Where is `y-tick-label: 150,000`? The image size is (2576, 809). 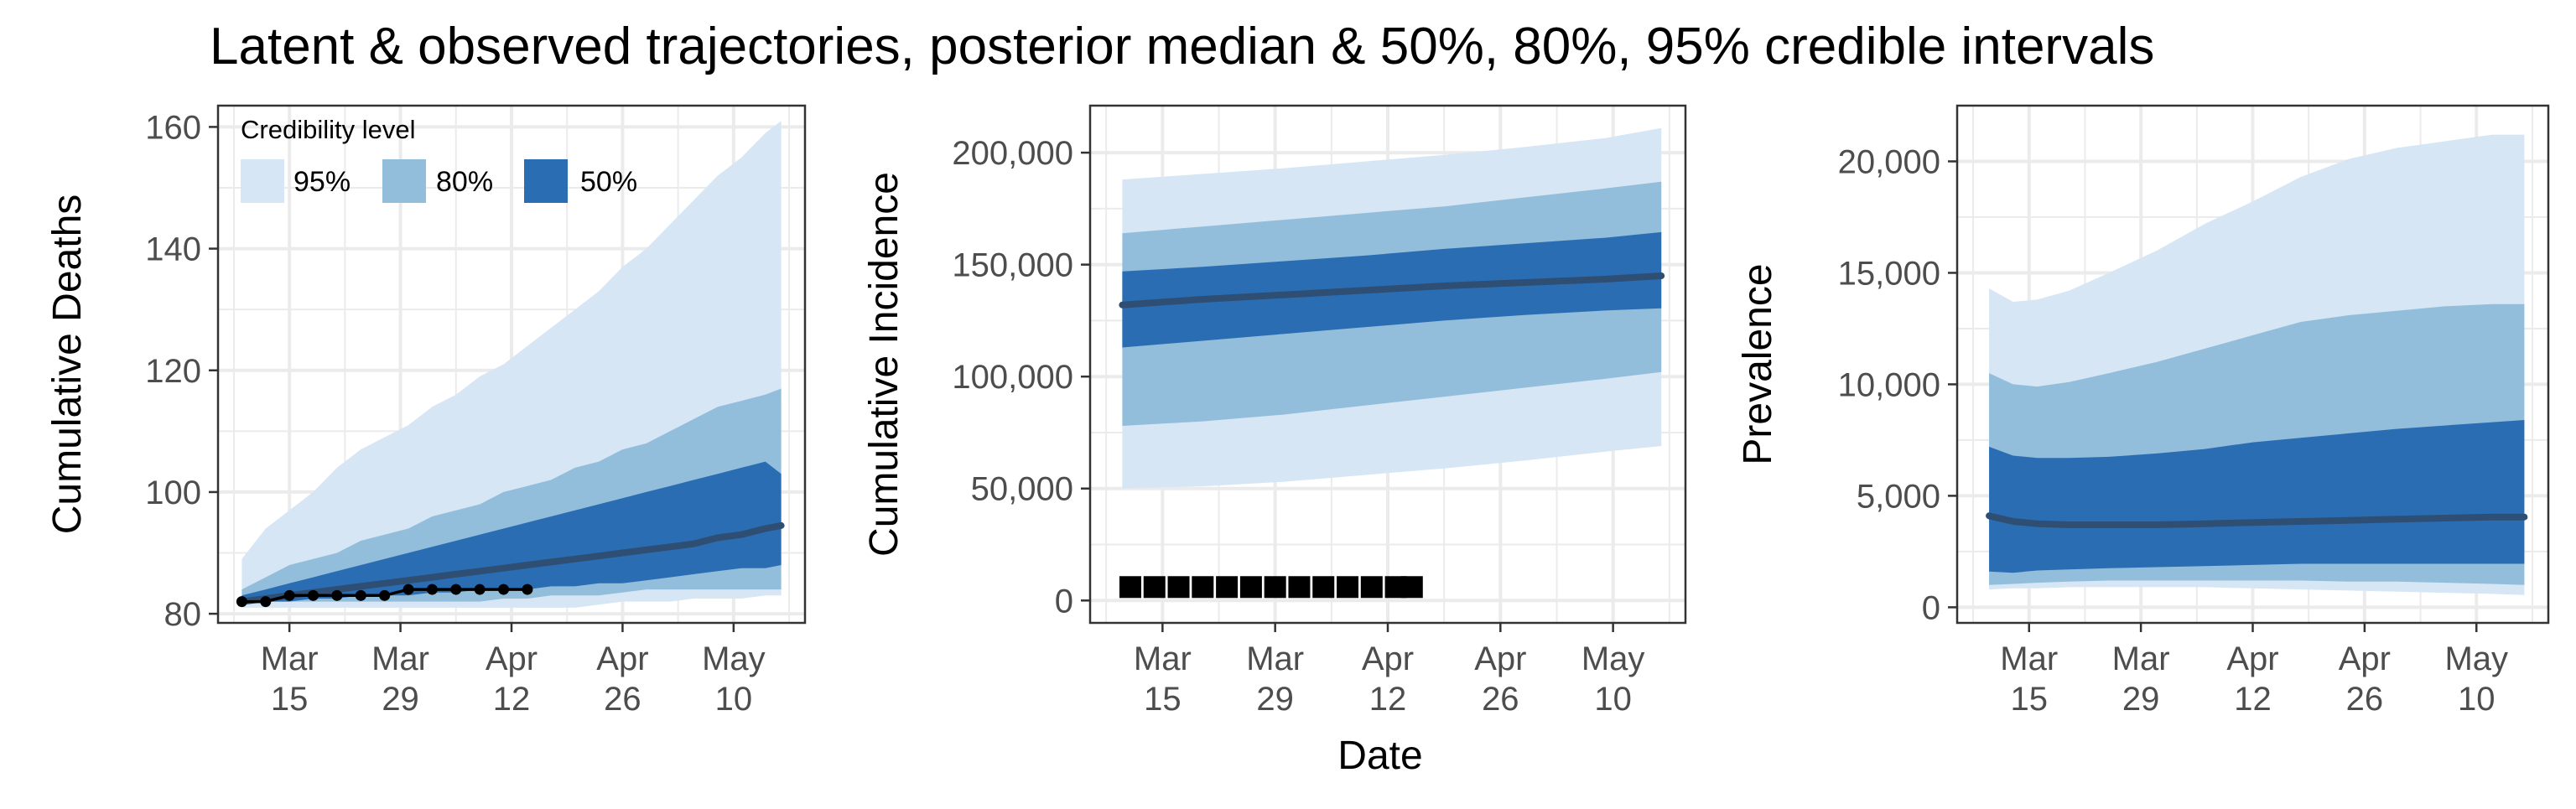 y-tick-label: 150,000 is located at coordinates (1012, 265).